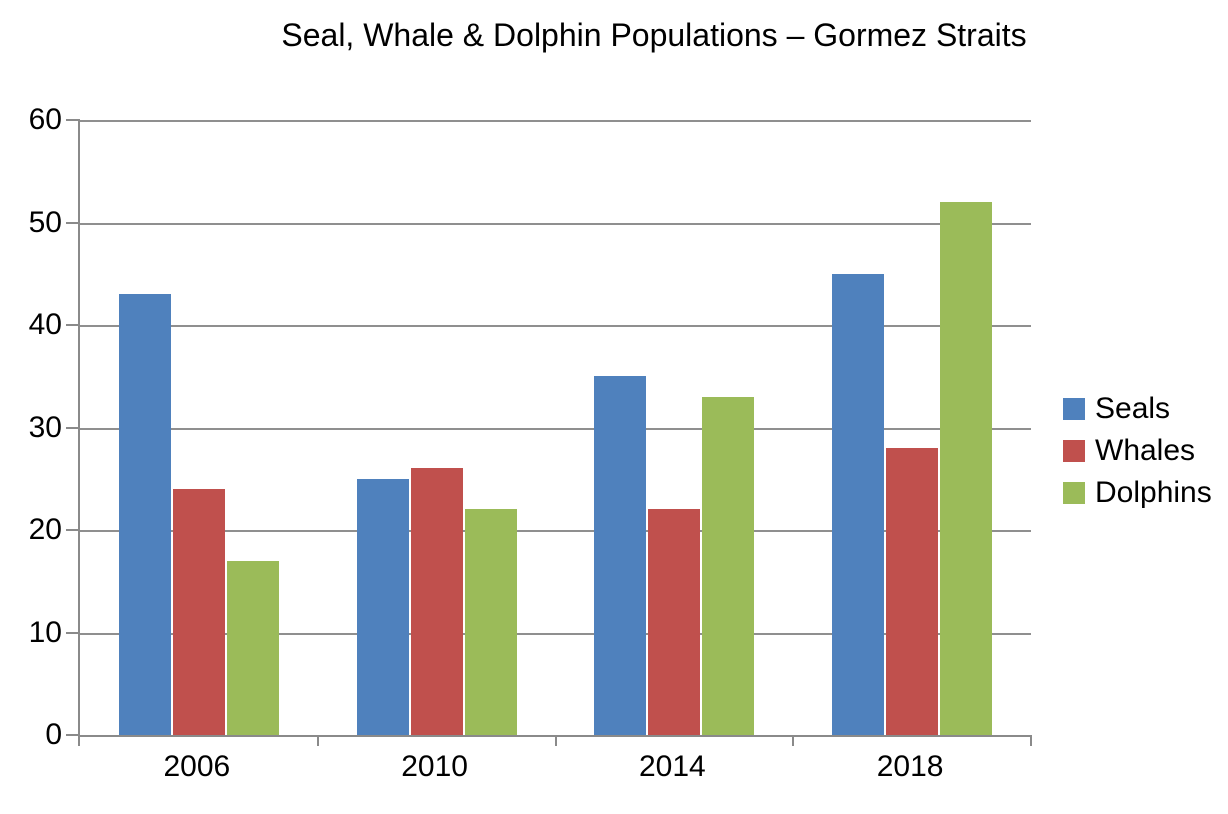  What do you see at coordinates (252, 648) in the screenshot?
I see `bar-dolphins-2006` at bounding box center [252, 648].